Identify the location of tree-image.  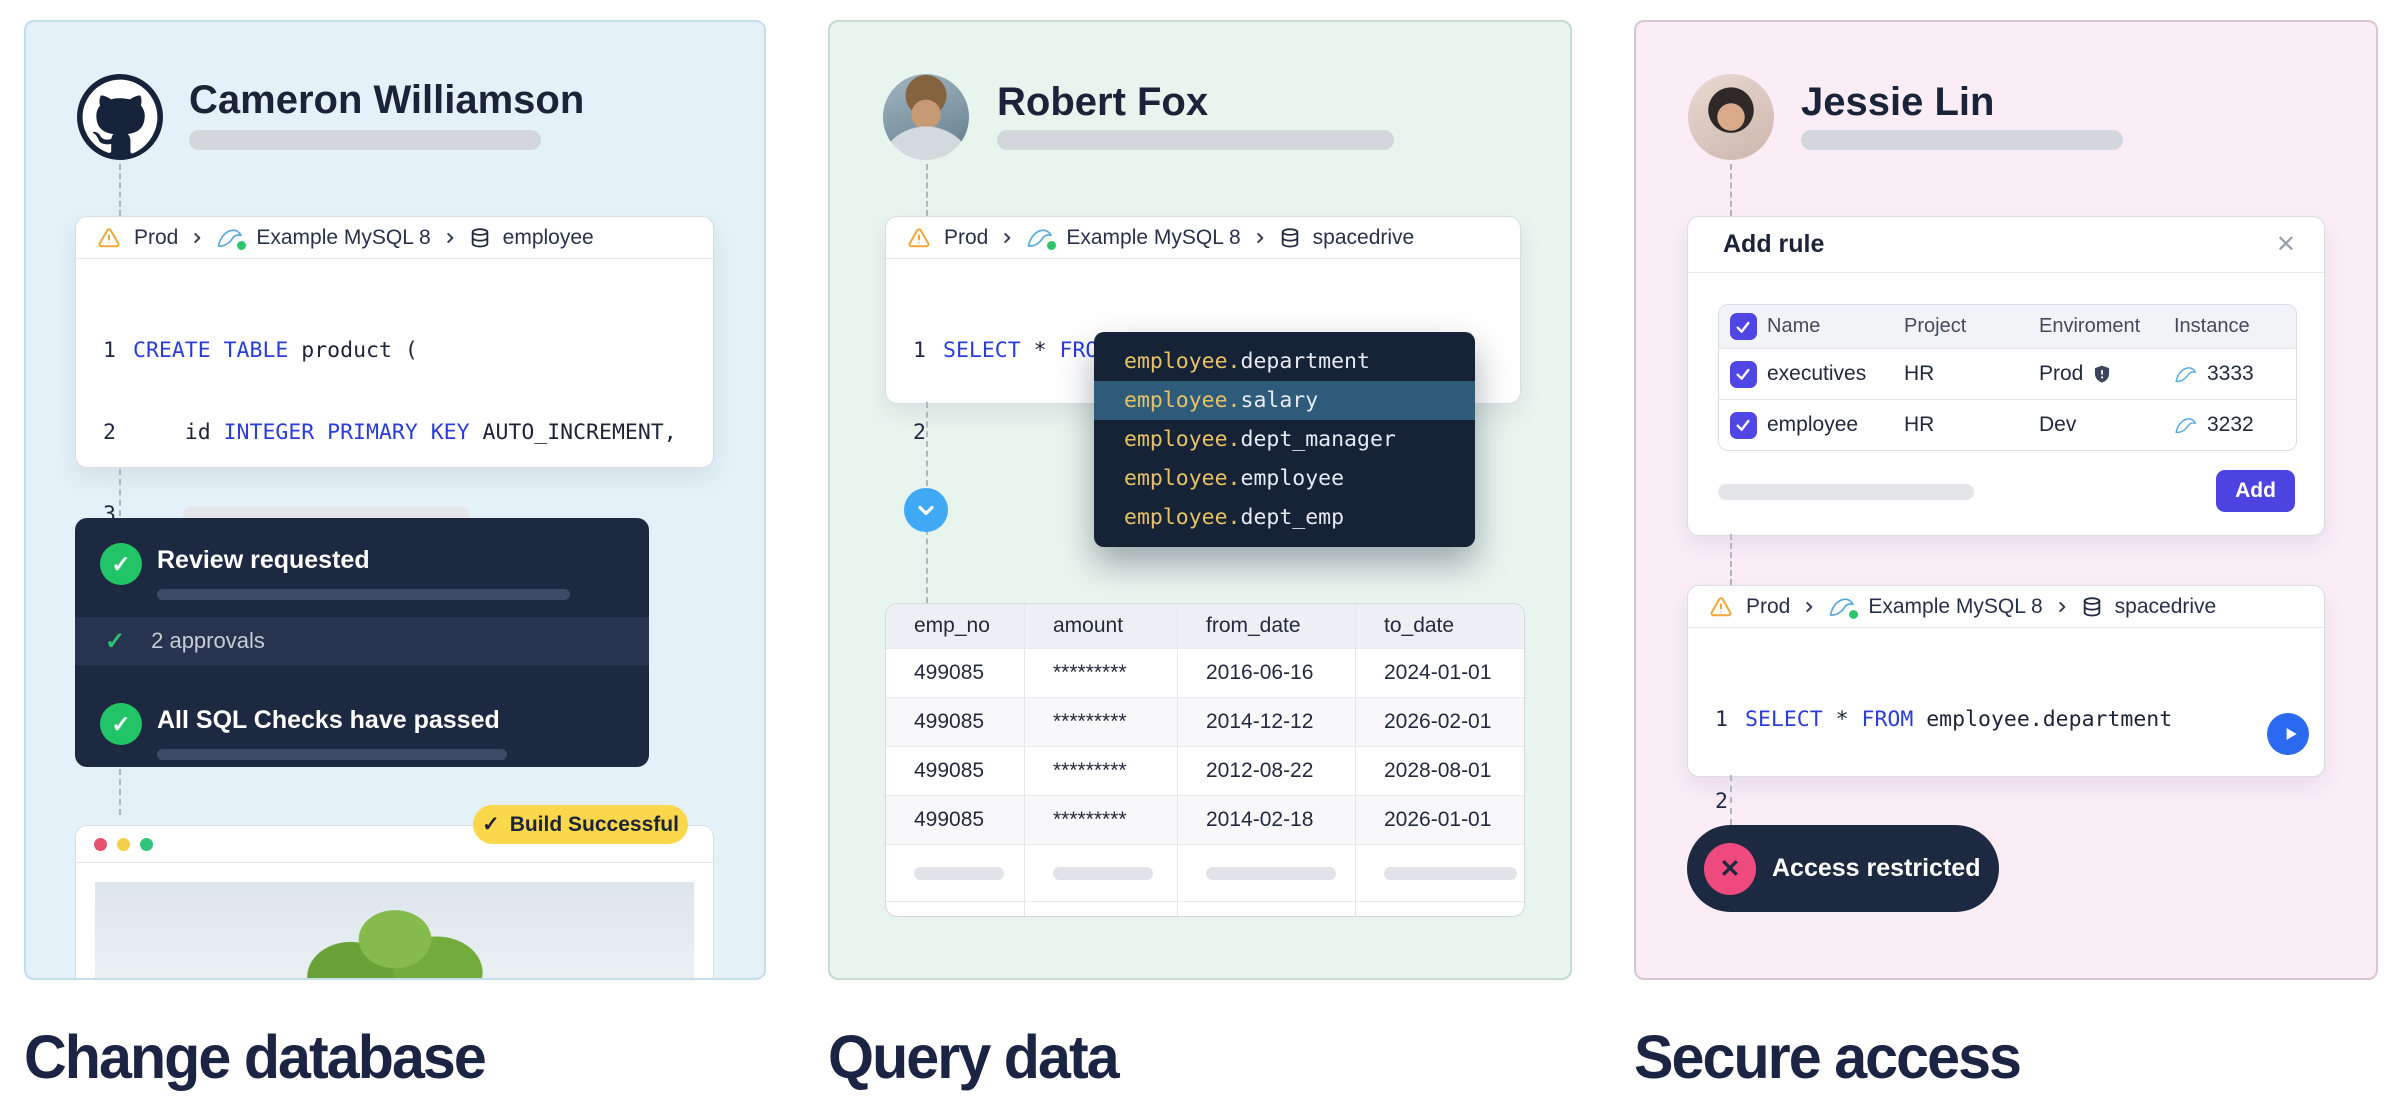
(395, 939).